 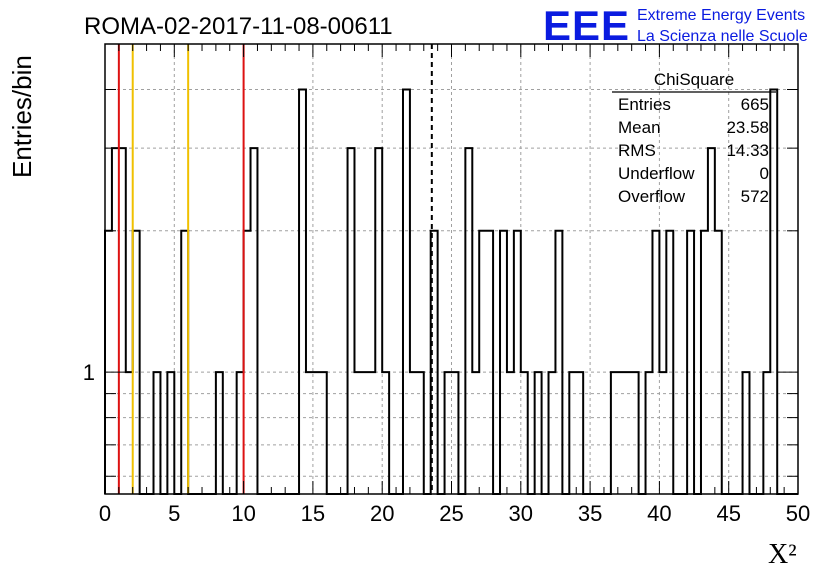 What do you see at coordinates (747, 127) in the screenshot?
I see `stats-row-value: 23.58` at bounding box center [747, 127].